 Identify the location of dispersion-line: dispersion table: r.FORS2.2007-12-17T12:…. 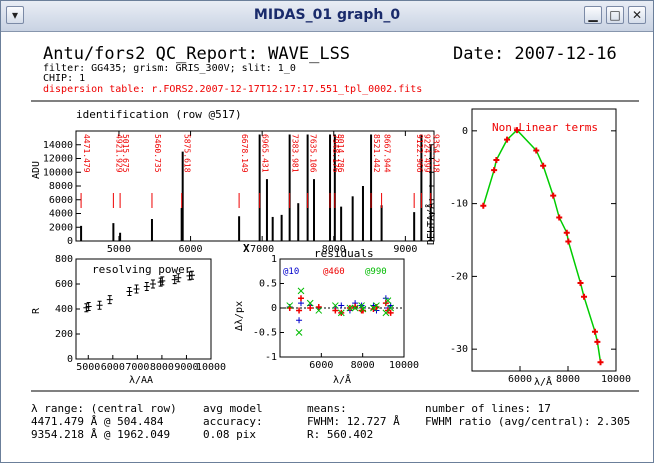
(232, 89).